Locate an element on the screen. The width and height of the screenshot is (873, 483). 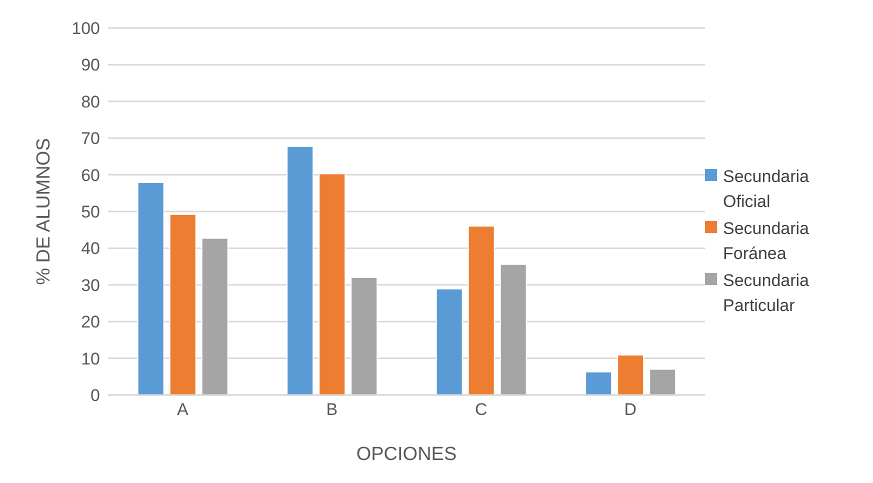
legend-label: Secundaria Oficial is located at coordinates (766, 189).